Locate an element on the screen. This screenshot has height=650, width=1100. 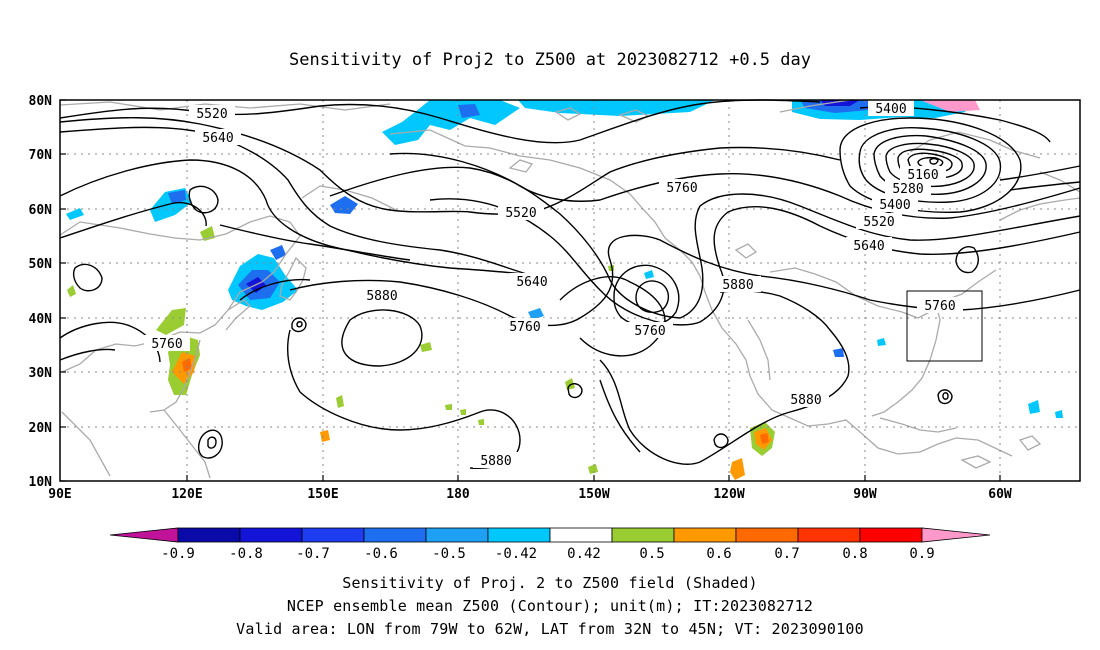
lon-label: 120W is located at coordinates (728, 494).